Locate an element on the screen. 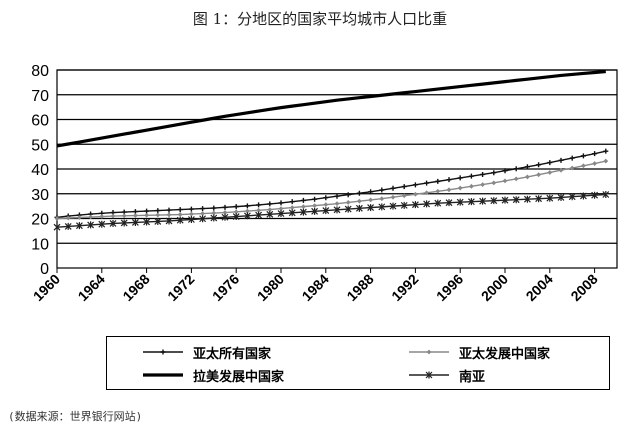  x-tick-label: 1992 is located at coordinates (404, 287).